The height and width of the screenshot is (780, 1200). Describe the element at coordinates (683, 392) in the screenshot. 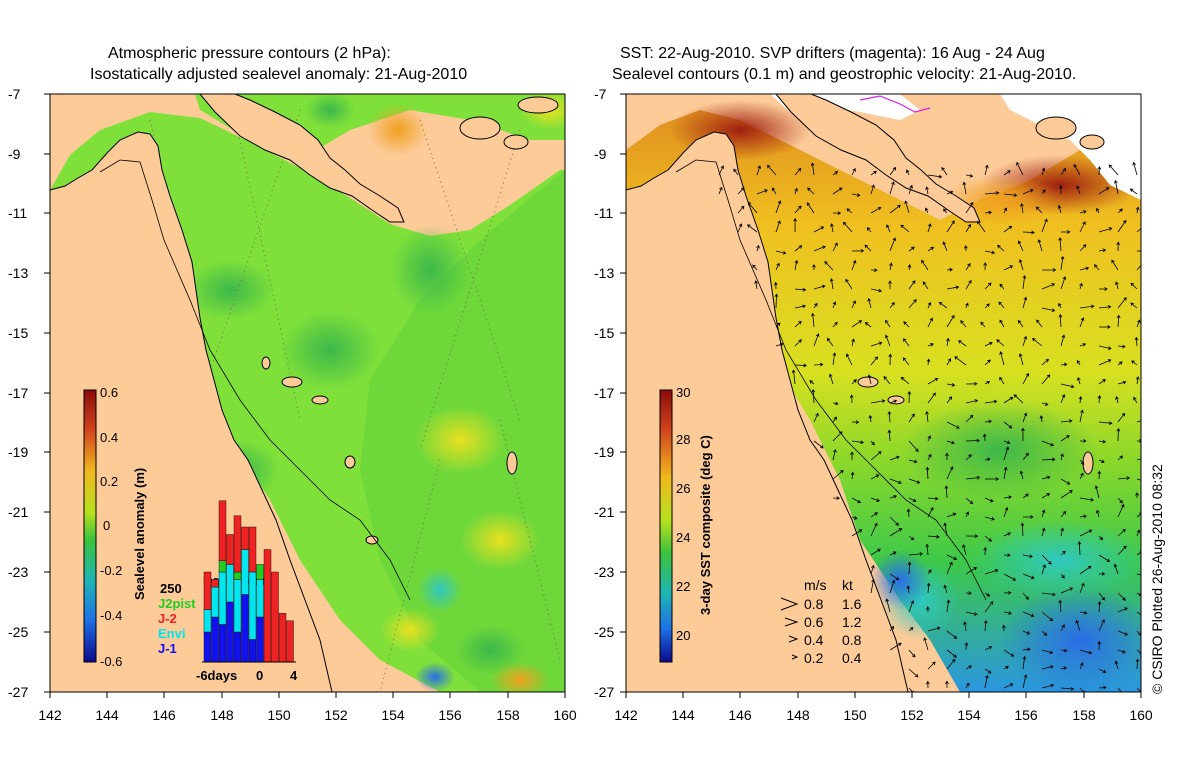

I see `sst-colorbar-tick: 30` at that location.